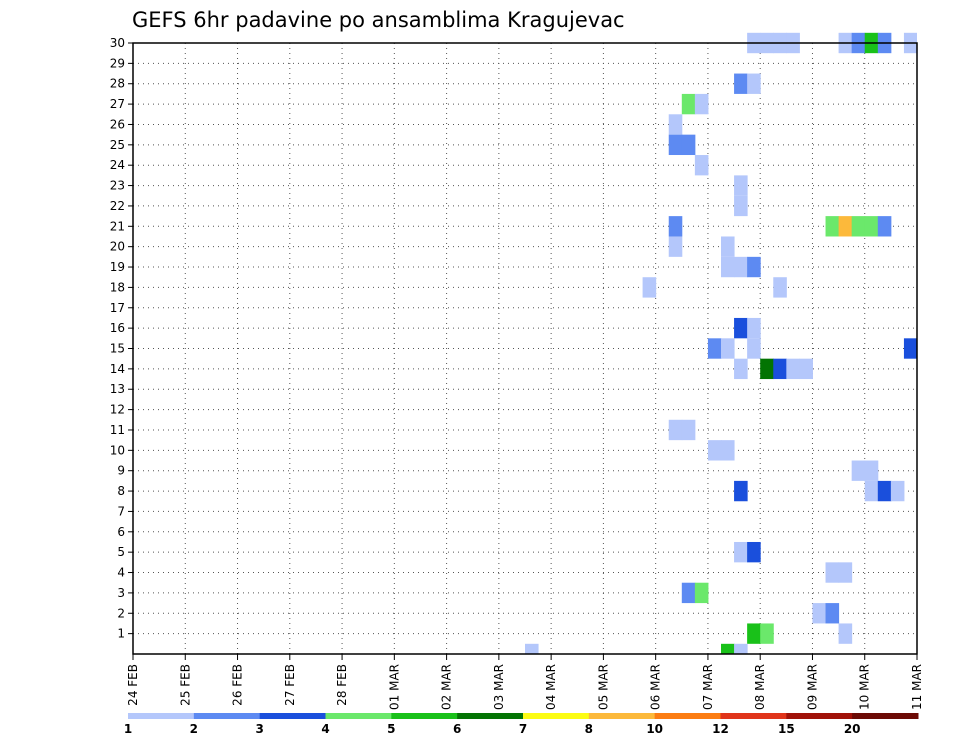  Describe the element at coordinates (117, 145) in the screenshot. I see `y-tick-label: 25` at that location.